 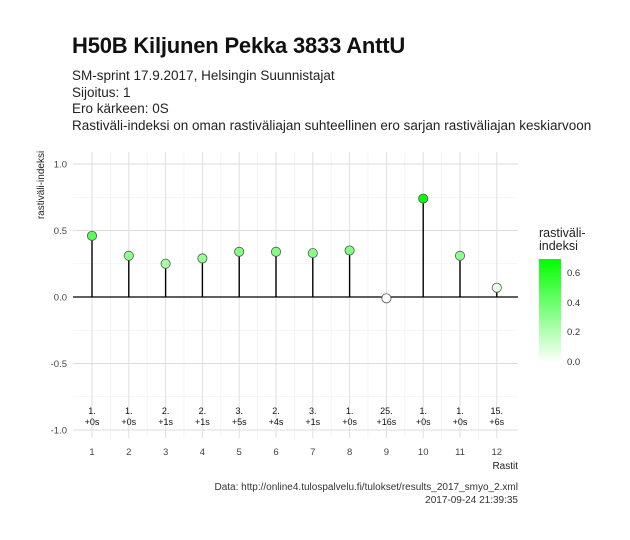 What do you see at coordinates (497, 411) in the screenshot?
I see `rank-label: 15.` at bounding box center [497, 411].